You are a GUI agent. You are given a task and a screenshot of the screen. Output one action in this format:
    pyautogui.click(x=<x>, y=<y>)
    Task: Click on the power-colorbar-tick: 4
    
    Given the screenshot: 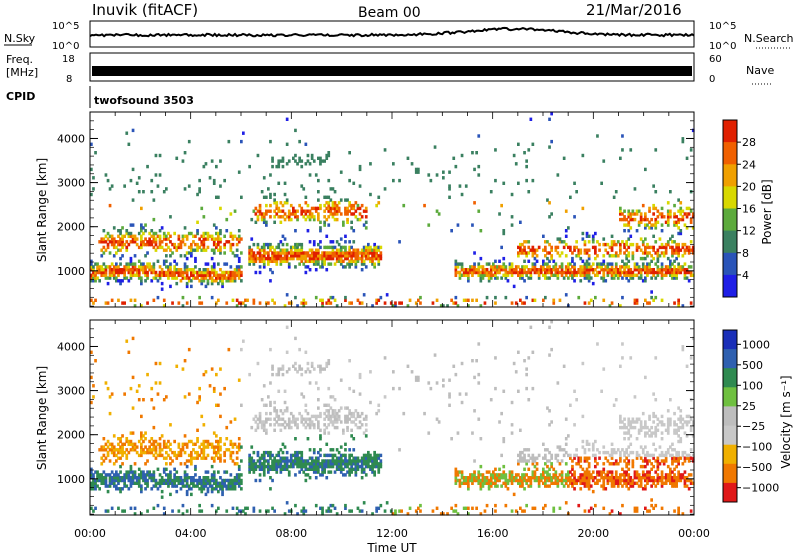 What is the action you would take?
    pyautogui.click(x=745, y=275)
    